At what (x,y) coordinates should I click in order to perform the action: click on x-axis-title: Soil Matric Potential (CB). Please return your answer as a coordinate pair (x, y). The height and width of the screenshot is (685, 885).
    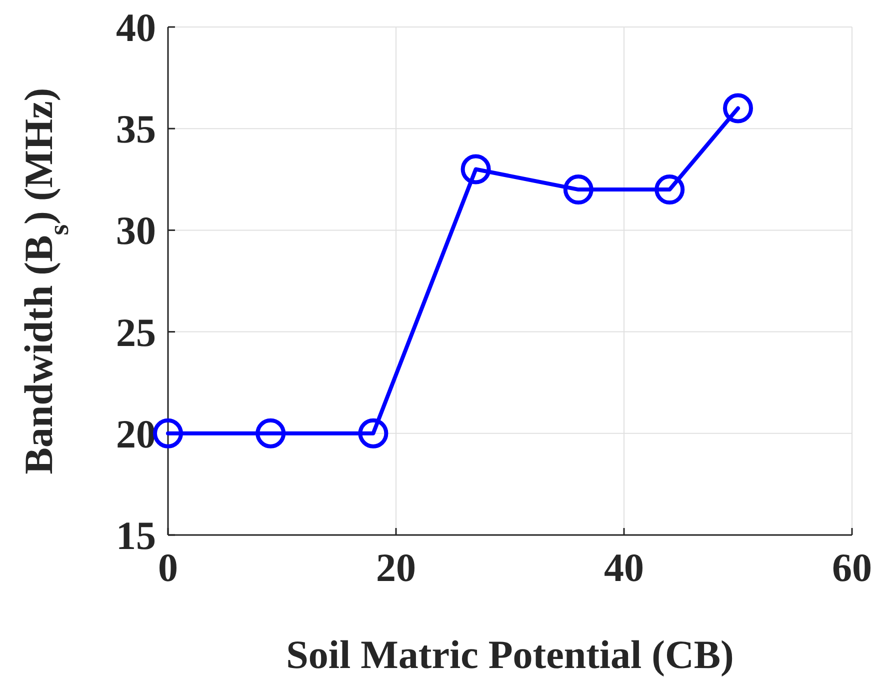
    Looking at the image, I should click on (510, 654).